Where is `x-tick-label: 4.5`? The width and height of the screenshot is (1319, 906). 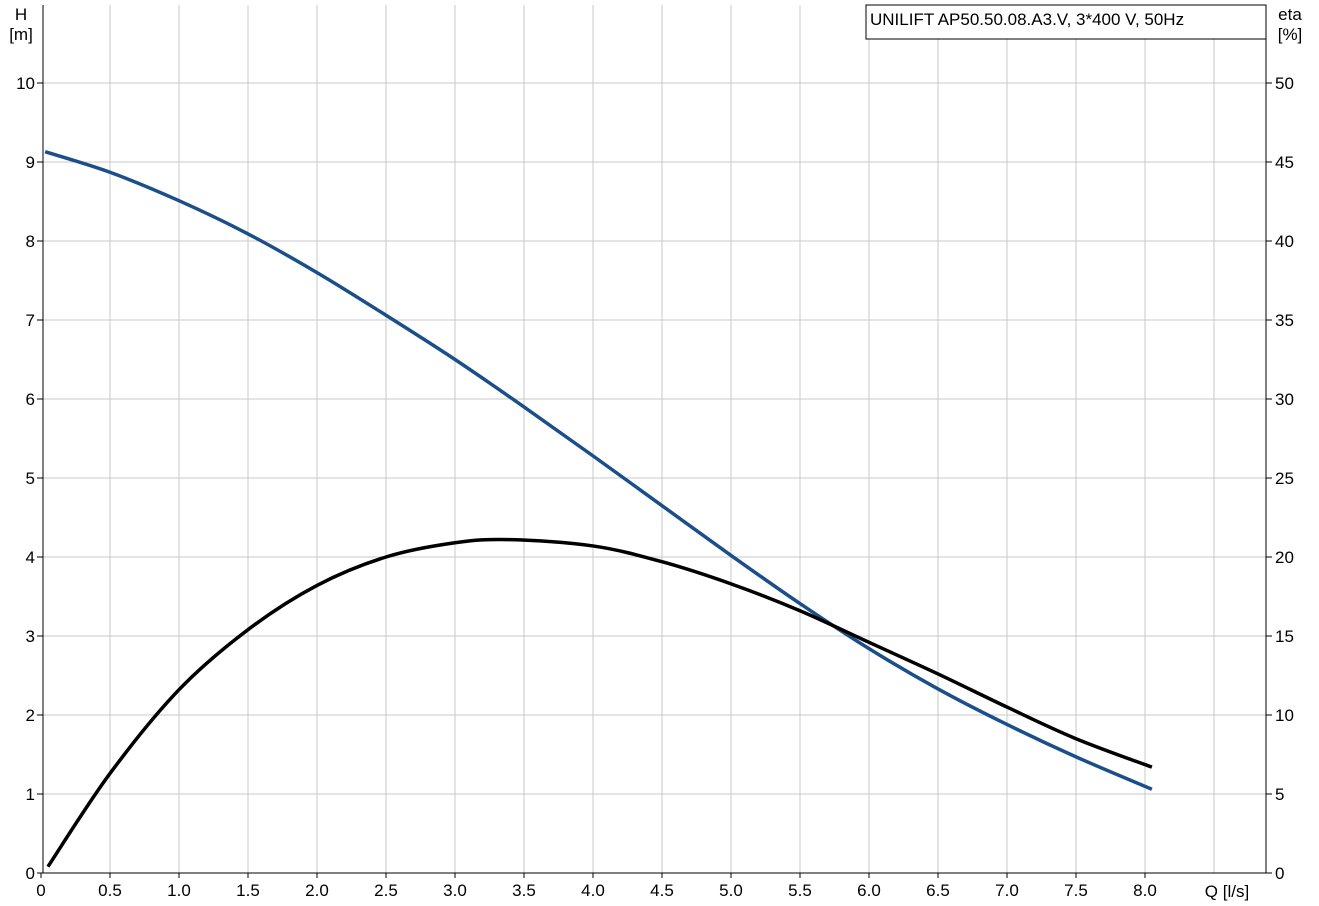 x-tick-label: 4.5 is located at coordinates (662, 890).